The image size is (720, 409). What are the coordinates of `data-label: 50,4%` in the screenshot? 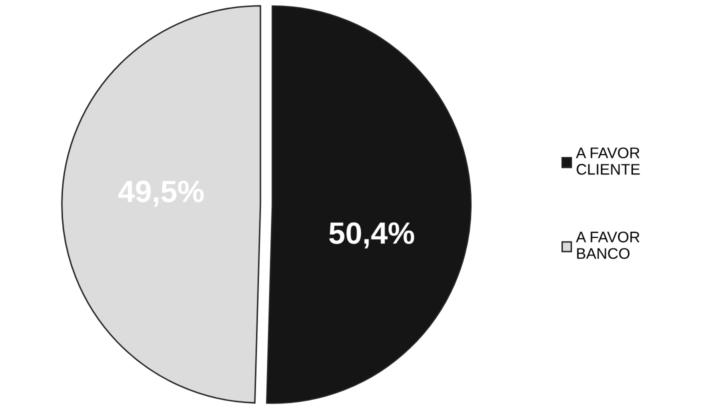 It's located at (371, 235).